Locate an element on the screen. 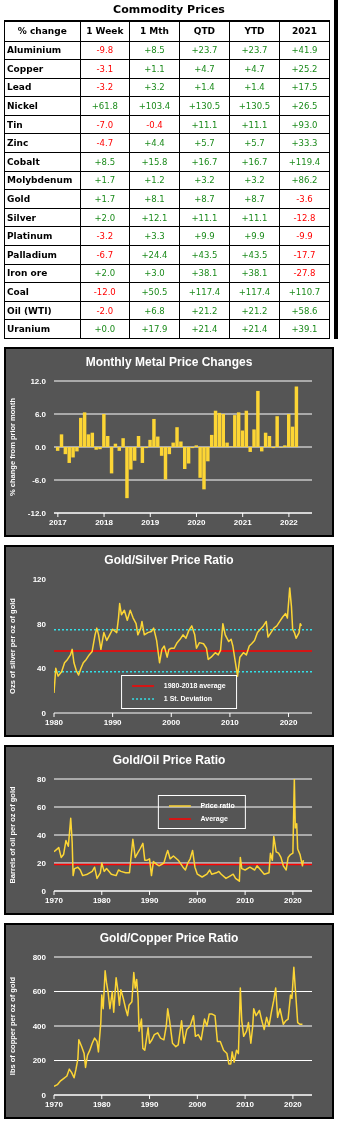  y-tick-label: -12.0 is located at coordinates (37, 513).